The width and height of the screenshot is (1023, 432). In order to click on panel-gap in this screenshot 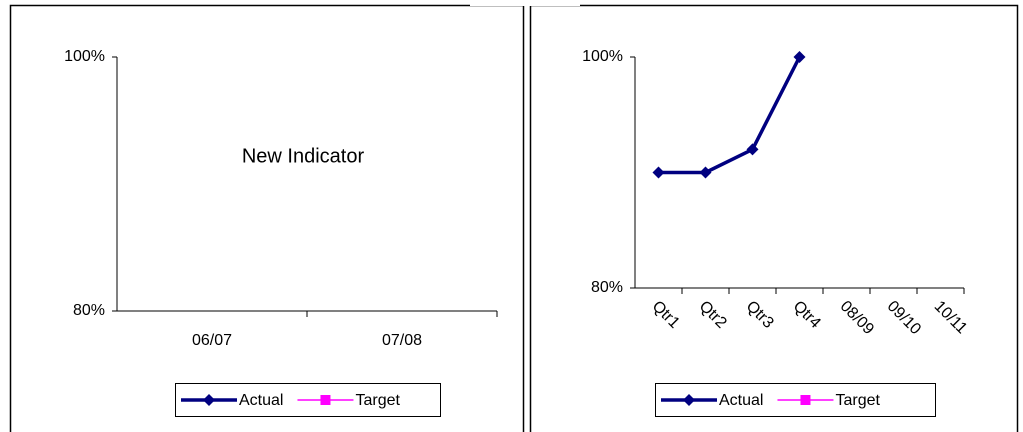, I will do `click(525, 3)`.